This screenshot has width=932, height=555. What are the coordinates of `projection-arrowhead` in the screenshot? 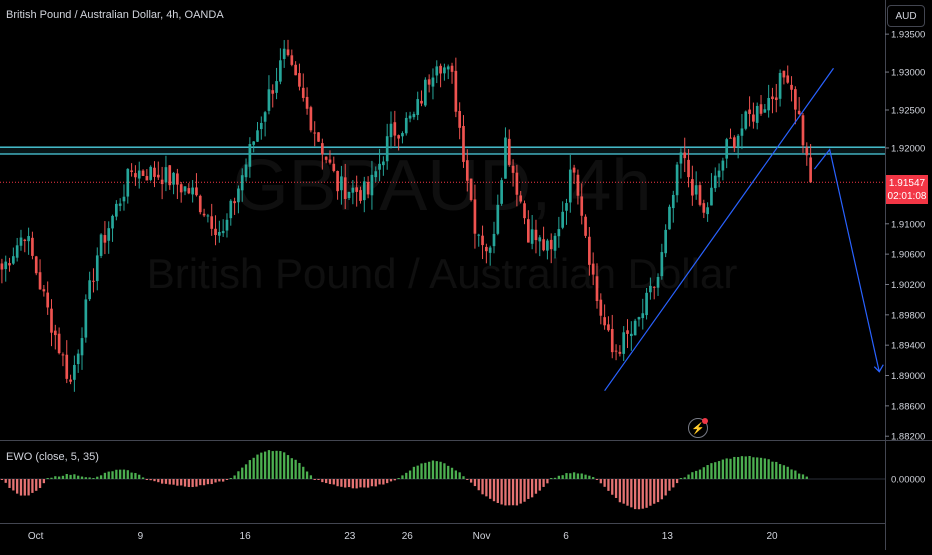 It's located at (878, 368).